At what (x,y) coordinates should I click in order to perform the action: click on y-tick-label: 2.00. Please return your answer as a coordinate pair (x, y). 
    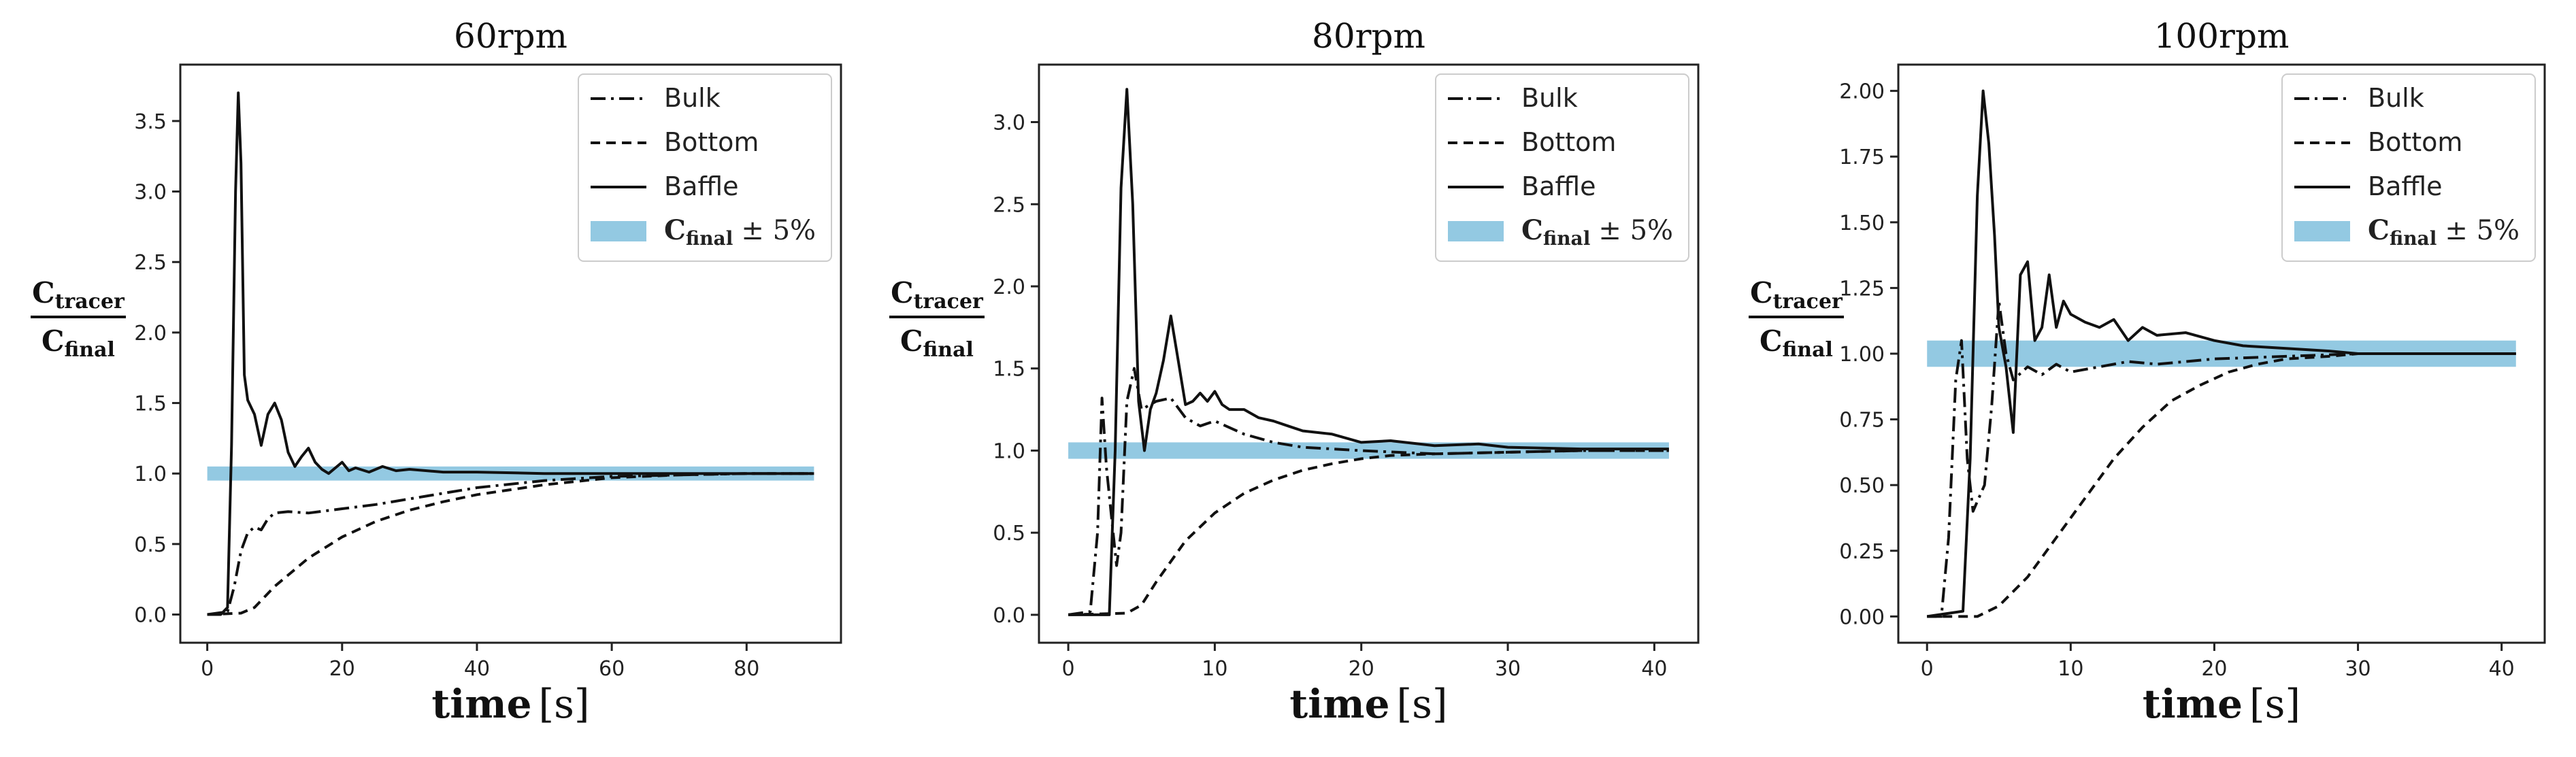
    Looking at the image, I should click on (1862, 92).